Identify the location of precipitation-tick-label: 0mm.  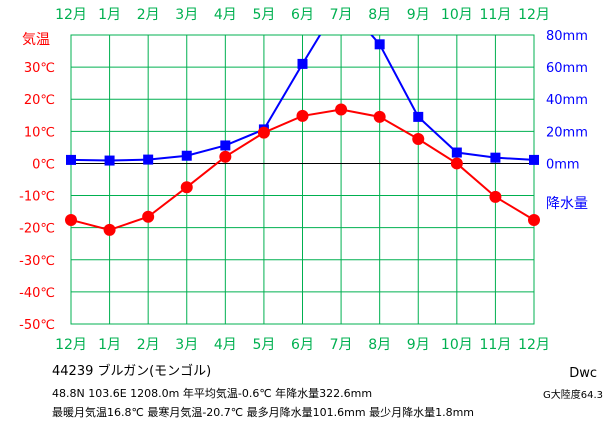
(563, 164).